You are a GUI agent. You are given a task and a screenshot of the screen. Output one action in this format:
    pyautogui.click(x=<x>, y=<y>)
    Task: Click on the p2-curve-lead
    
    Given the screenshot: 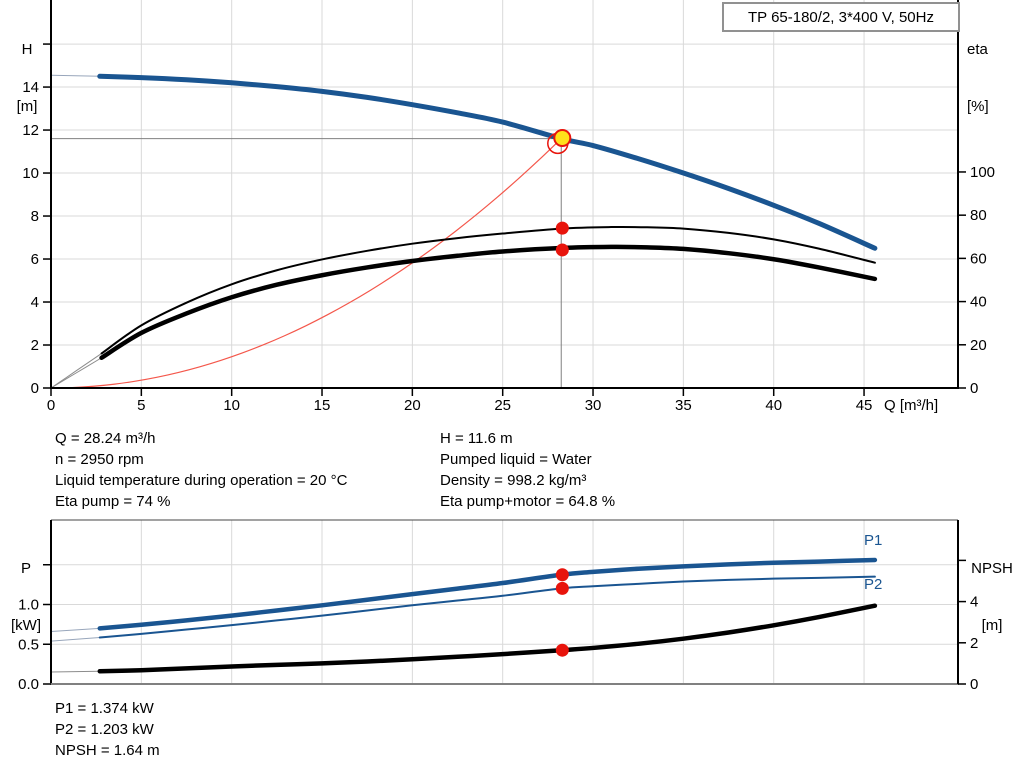 What is the action you would take?
    pyautogui.click(x=75, y=639)
    